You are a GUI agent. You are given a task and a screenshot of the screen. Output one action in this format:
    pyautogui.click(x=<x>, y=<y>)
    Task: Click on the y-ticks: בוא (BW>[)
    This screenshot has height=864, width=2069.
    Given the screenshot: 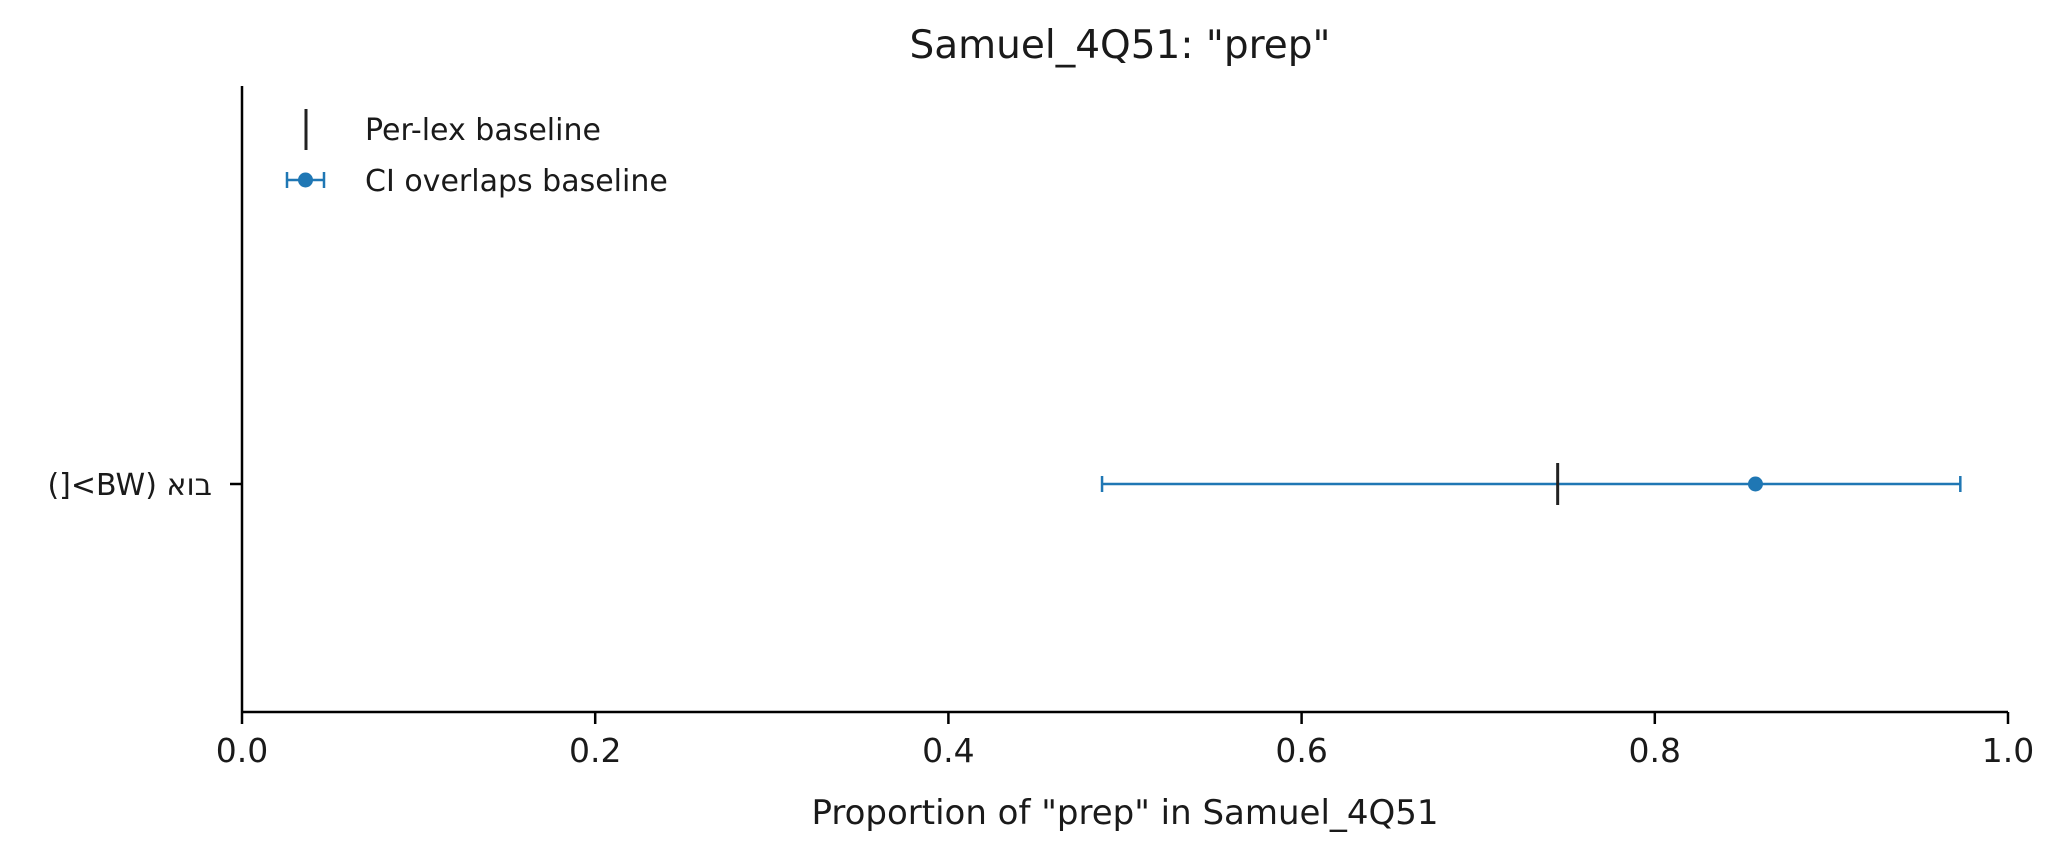 What is the action you would take?
    pyautogui.click(x=144, y=485)
    